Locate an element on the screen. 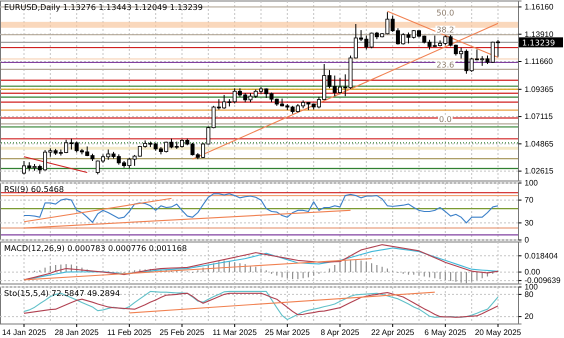  text: 1.13239 is located at coordinates (539, 43).